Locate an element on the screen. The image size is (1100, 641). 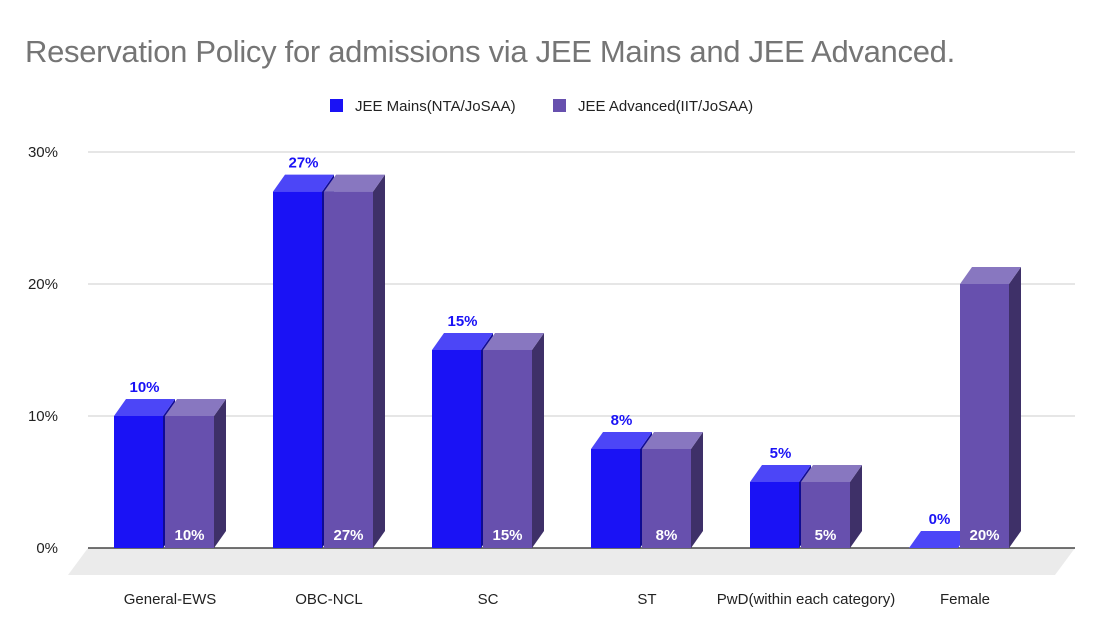
legend-label: JEE Mains(NTA/JoSAA) is located at coordinates (435, 106).